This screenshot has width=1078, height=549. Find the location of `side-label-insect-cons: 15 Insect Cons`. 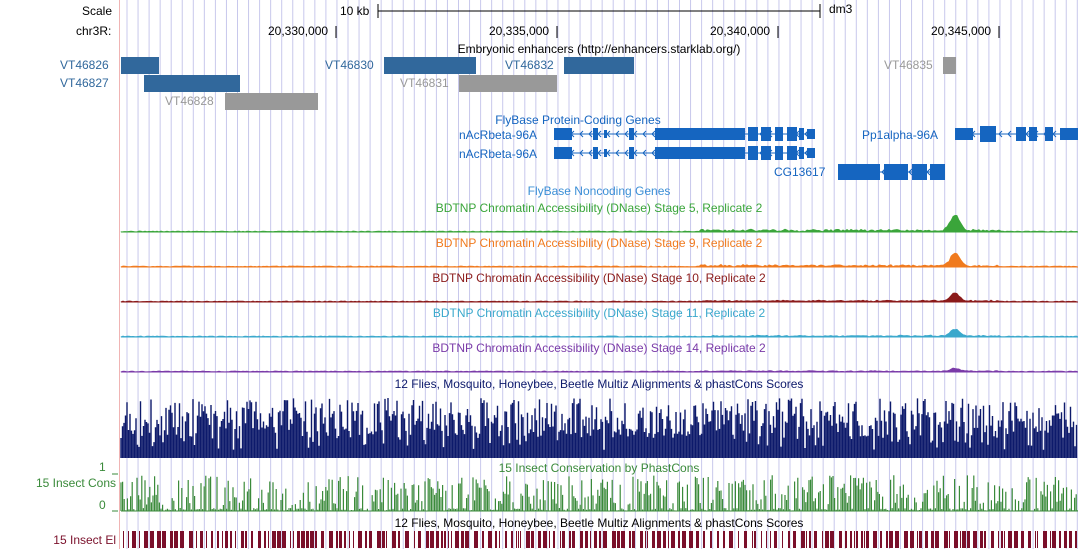

side-label-insect-cons: 15 Insect Cons is located at coordinates (75, 483).